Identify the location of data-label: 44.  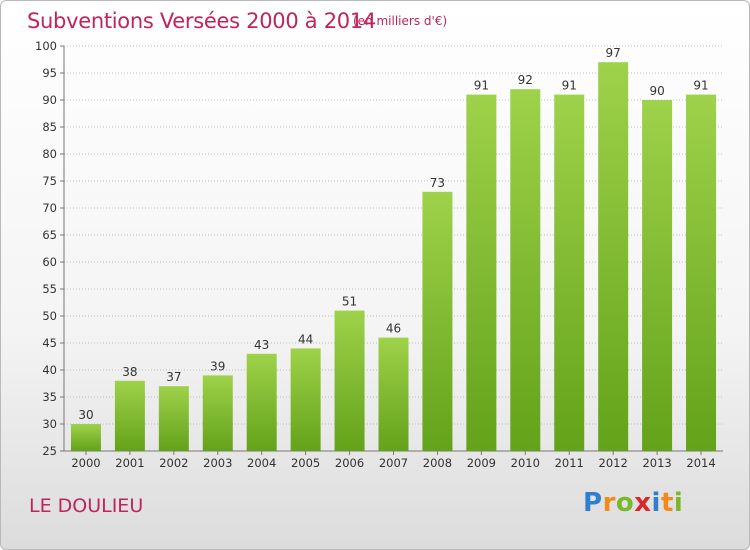
(305, 339).